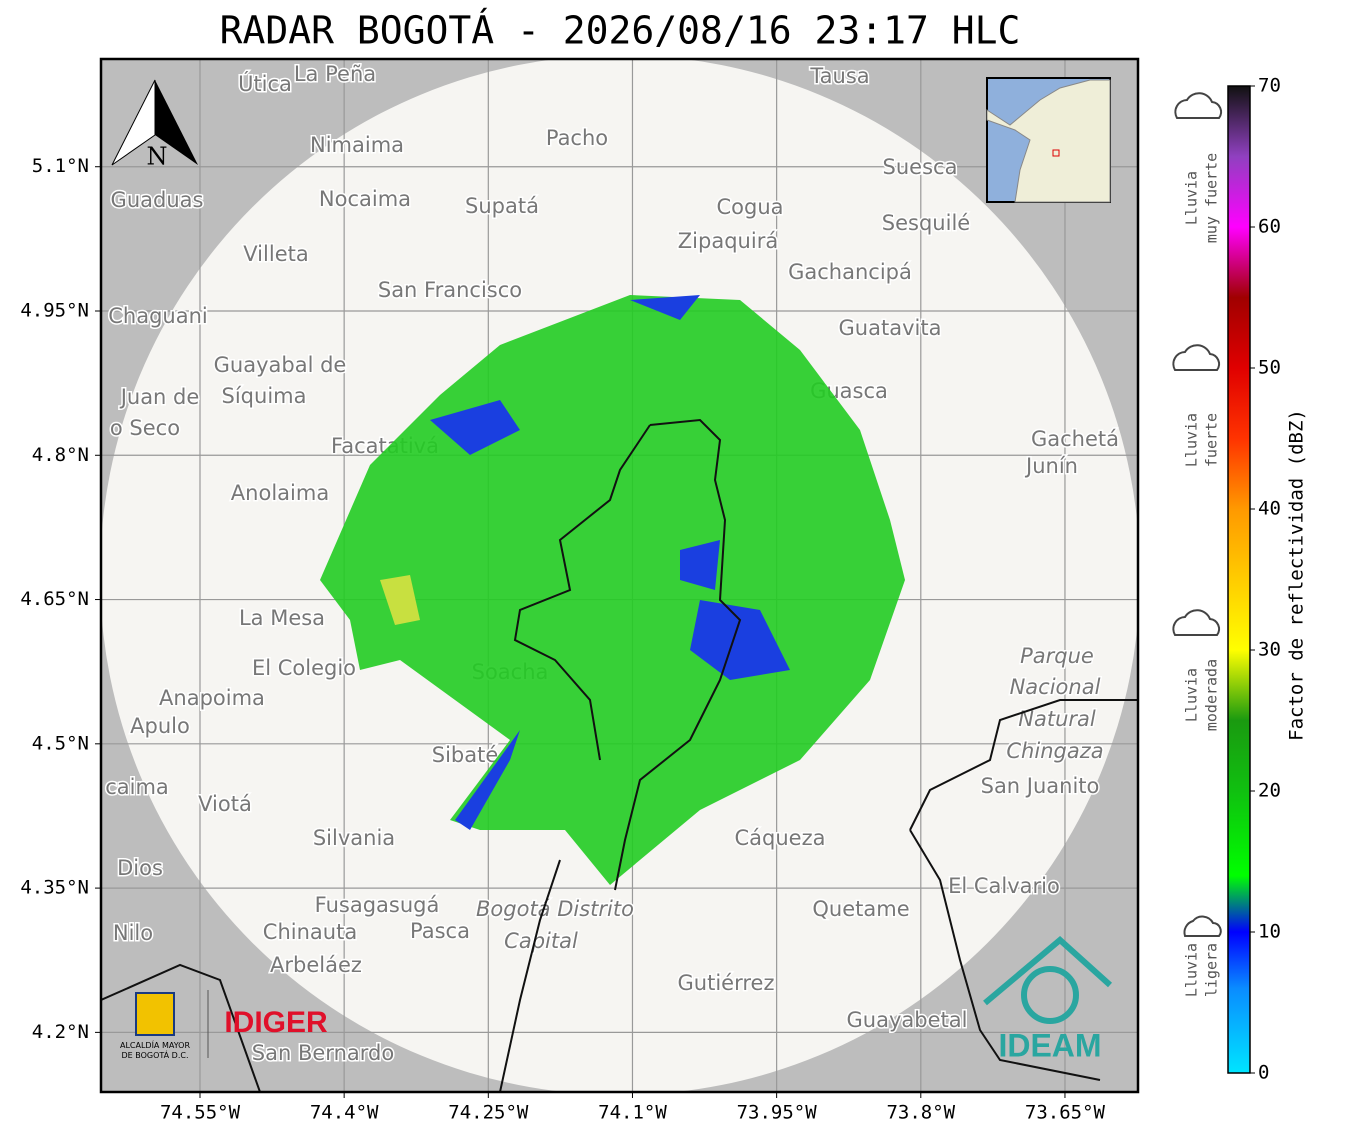  What do you see at coordinates (60, 743) in the screenshot?
I see `lat-tick-label: 4.5°N` at bounding box center [60, 743].